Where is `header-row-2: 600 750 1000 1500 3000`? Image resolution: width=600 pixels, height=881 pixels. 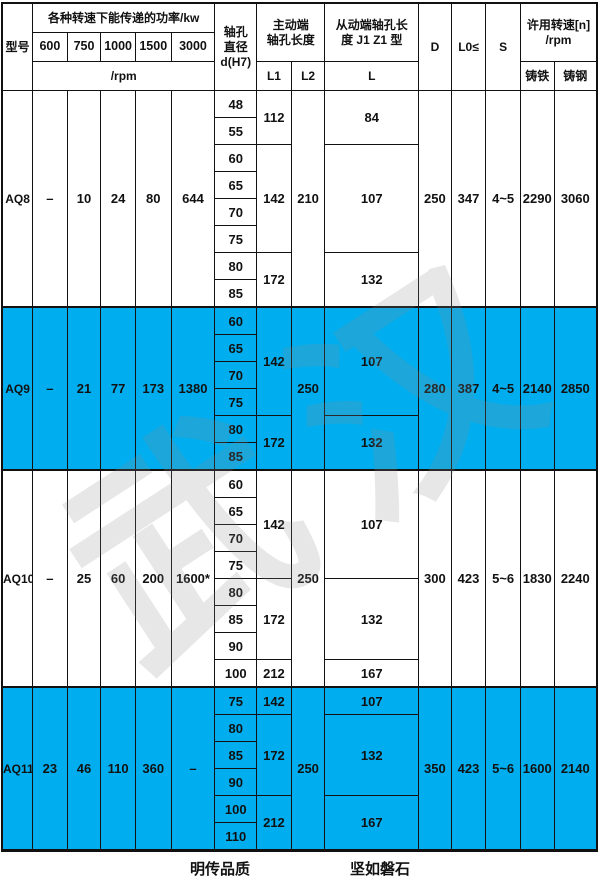 header-row-2: 600 750 1000 1500 3000 is located at coordinates (299, 47).